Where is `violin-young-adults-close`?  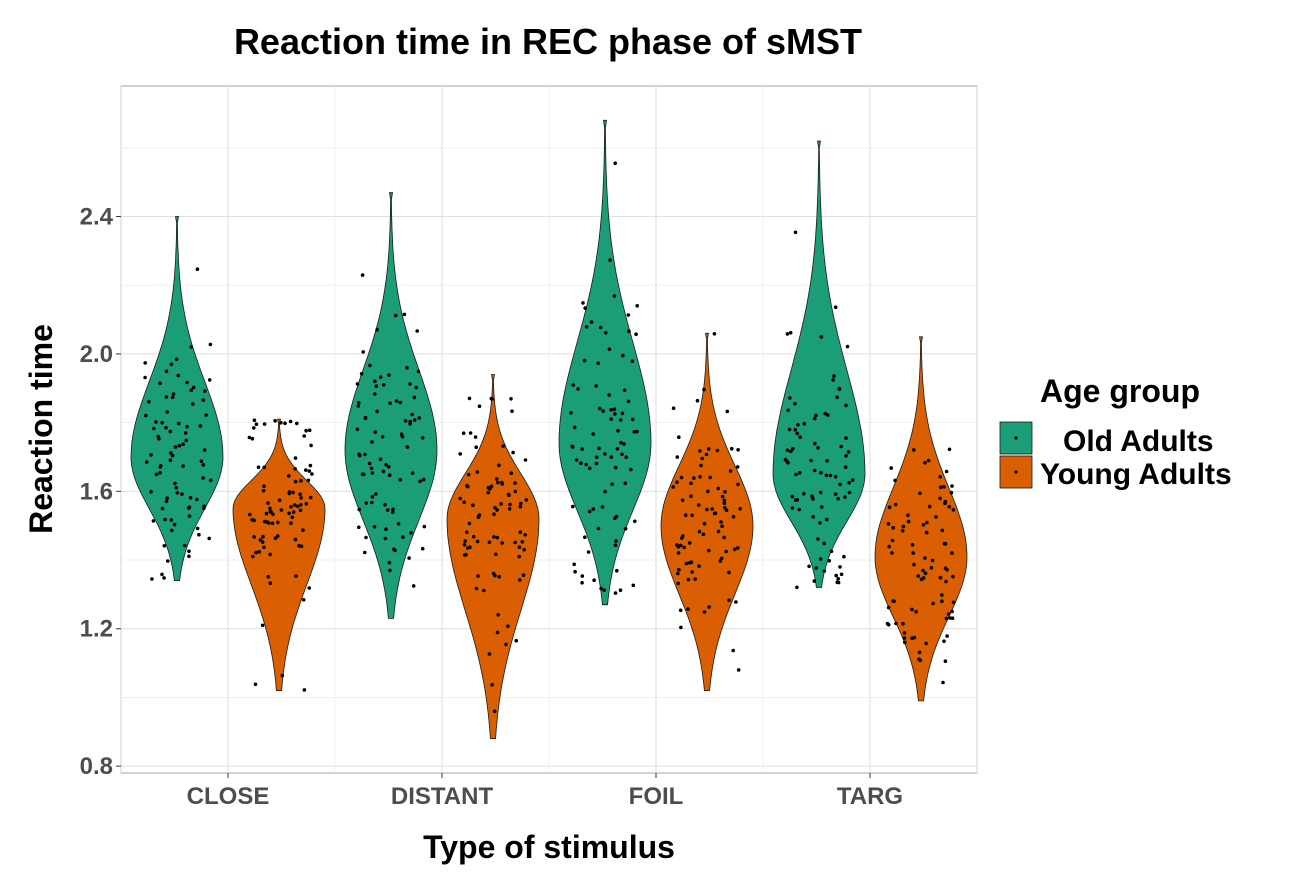 violin-young-adults-close is located at coordinates (279, 554).